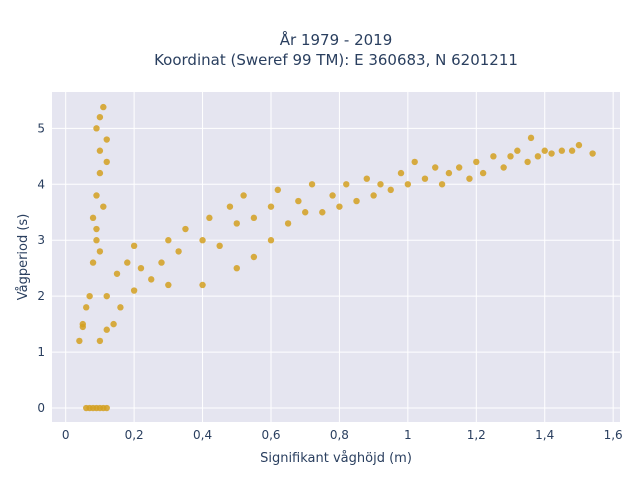 This screenshot has width=640, height=480. What do you see at coordinates (270, 435) in the screenshot?
I see `x-tick-label: 0,6` at bounding box center [270, 435].